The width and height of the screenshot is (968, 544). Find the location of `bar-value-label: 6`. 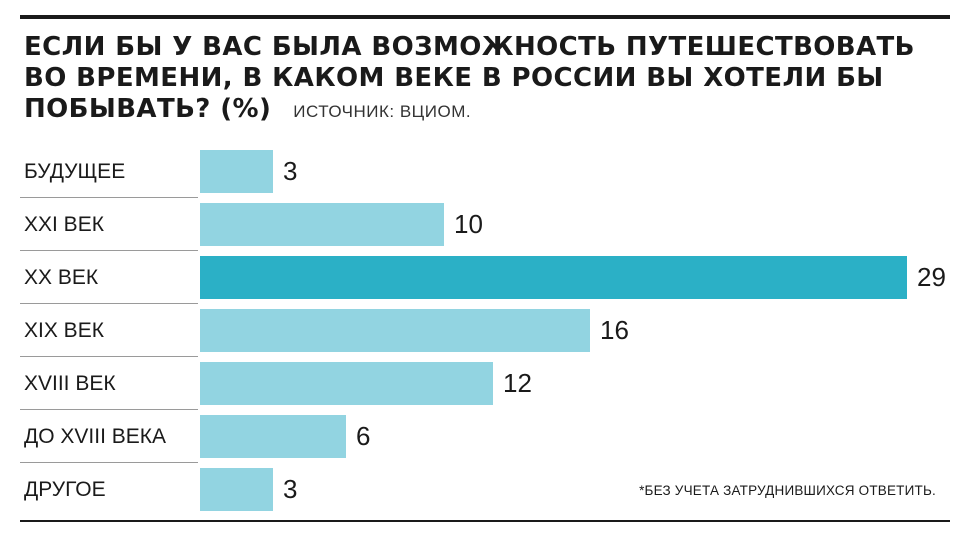

bar-value-label: 6 is located at coordinates (363, 436).